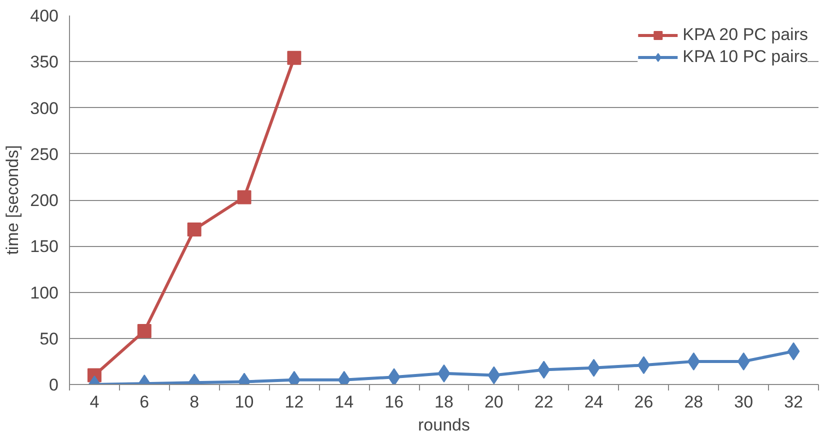 The image size is (828, 437). What do you see at coordinates (95, 402) in the screenshot?
I see `x-tick-label: 4` at bounding box center [95, 402].